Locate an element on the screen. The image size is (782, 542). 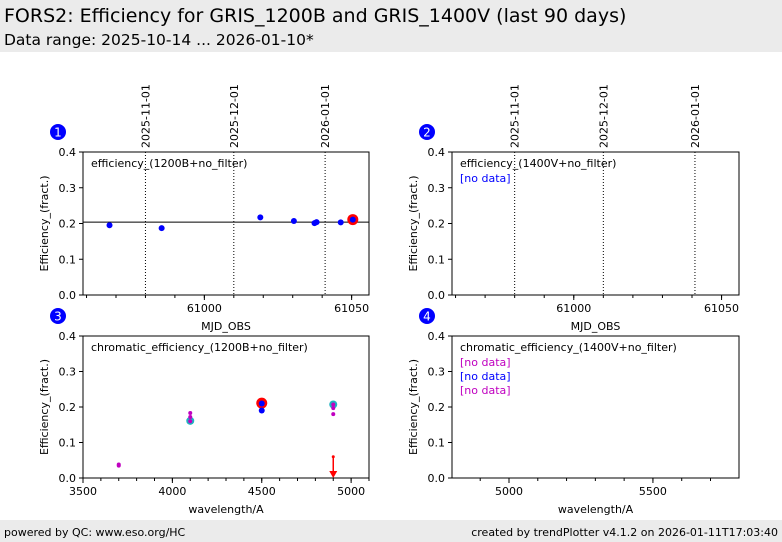
data-point-latest-core is located at coordinates (352, 219).